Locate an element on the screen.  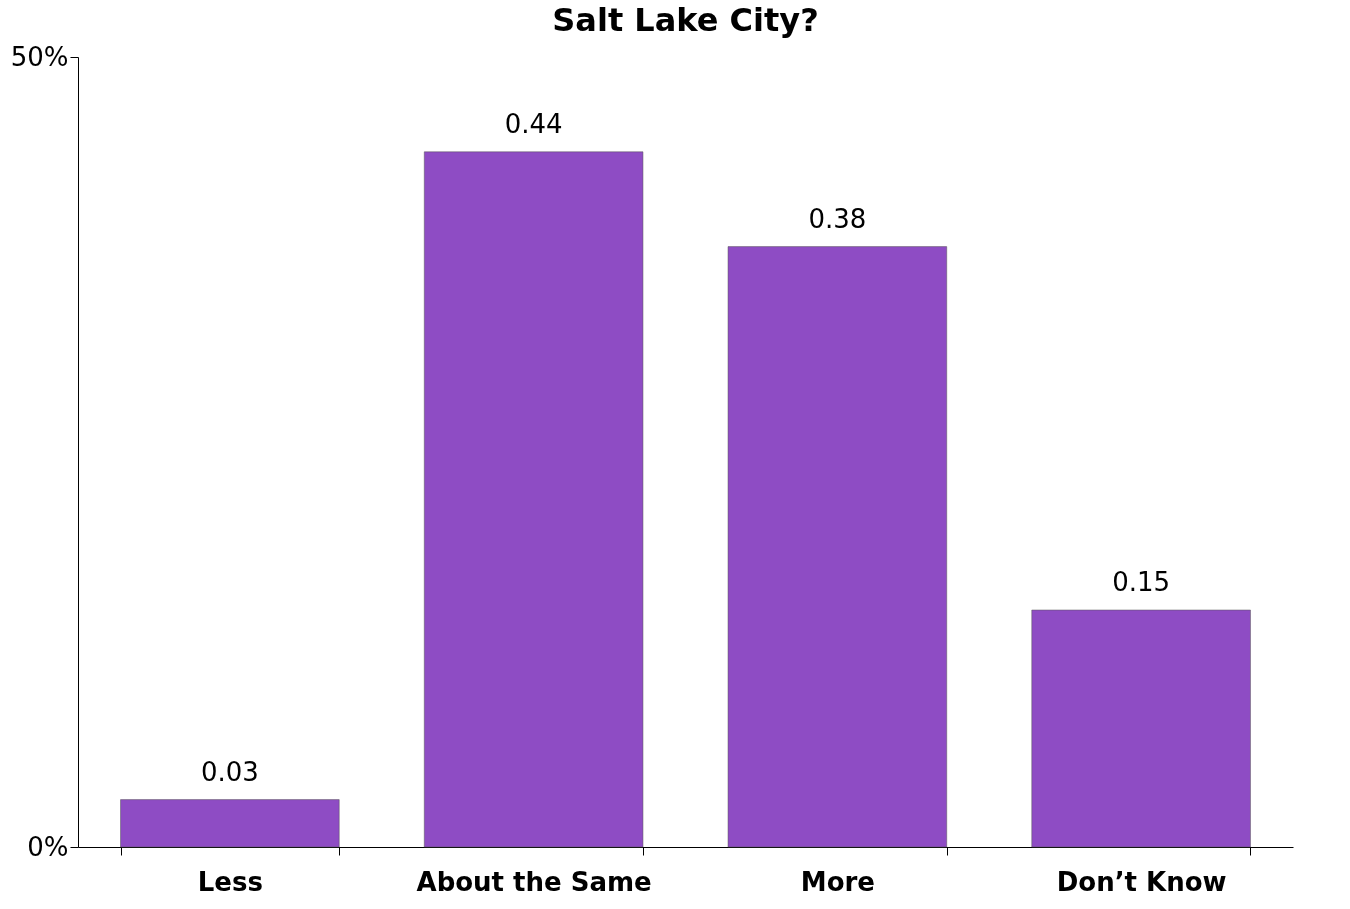
chart-title: Salt Lake City? is located at coordinates (685, 20).